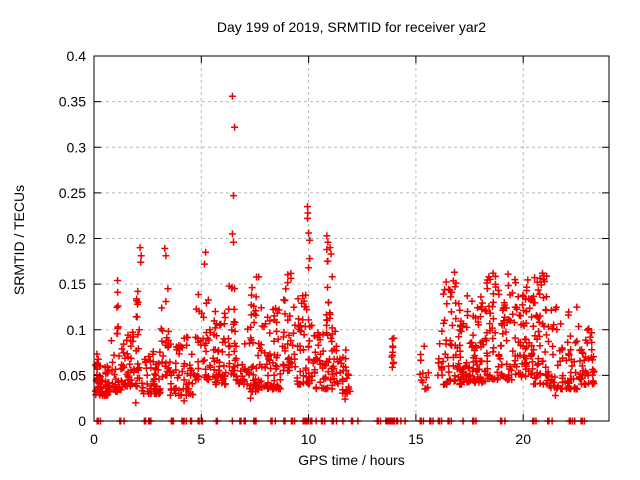 Image resolution: width=640 pixels, height=480 pixels. I want to click on y-tick-label: 0.35, so click(72, 102).